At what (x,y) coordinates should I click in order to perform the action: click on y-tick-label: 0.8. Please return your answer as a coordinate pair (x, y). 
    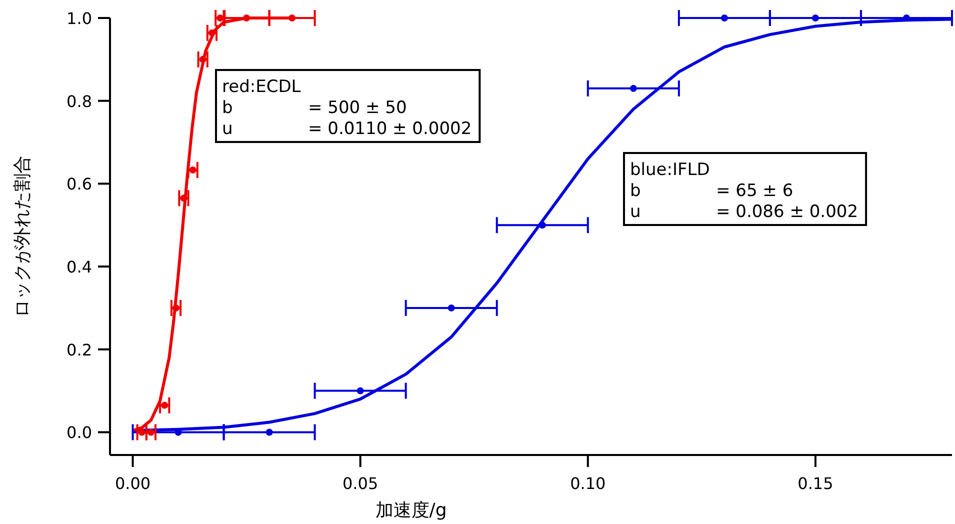
    Looking at the image, I should click on (79, 101).